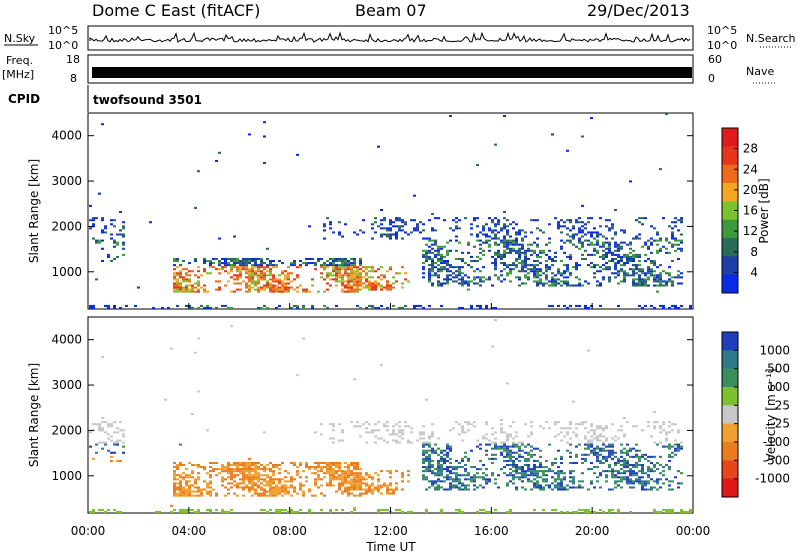  Describe the element at coordinates (63, 45) in the screenshot. I see `nsky-tick-bottom: 10^0` at that location.